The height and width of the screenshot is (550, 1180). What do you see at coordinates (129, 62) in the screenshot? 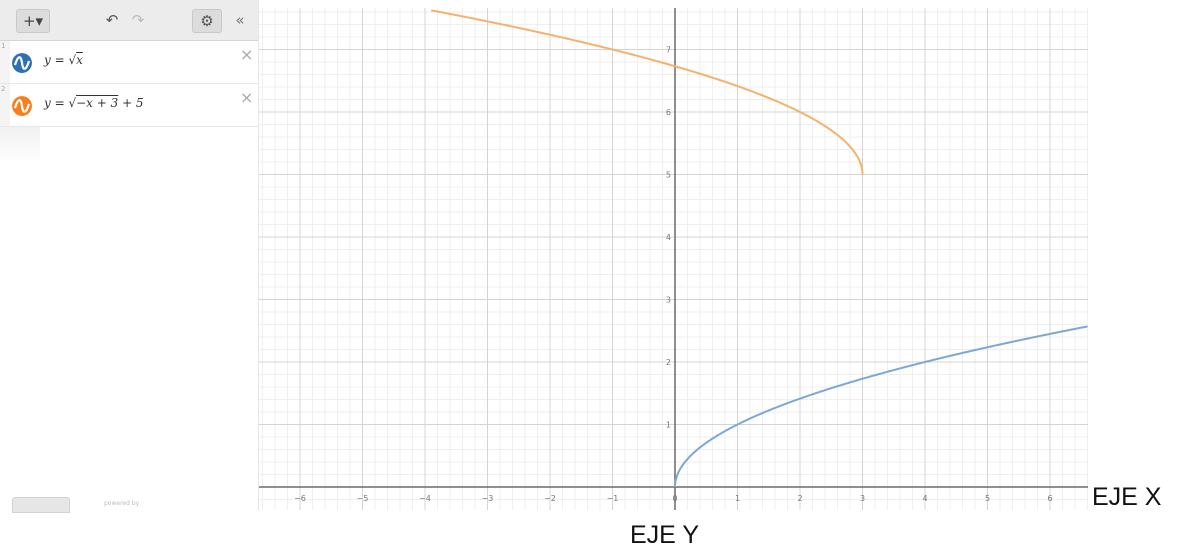
I see `expression-item: 1 y = √x ×` at bounding box center [129, 62].